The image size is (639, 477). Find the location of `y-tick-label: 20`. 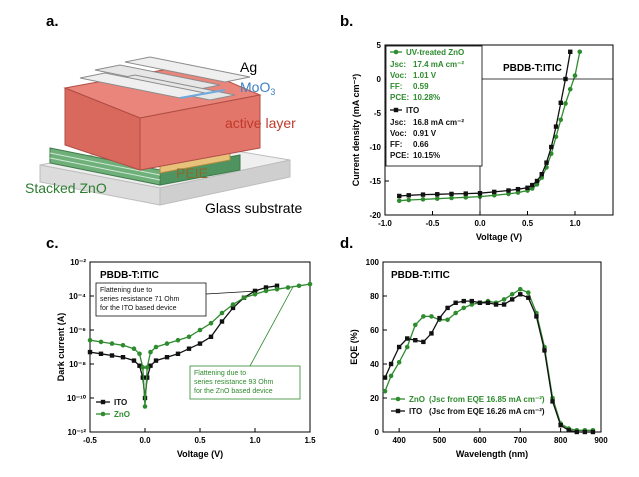

y-tick-label: 20 is located at coordinates (374, 398).